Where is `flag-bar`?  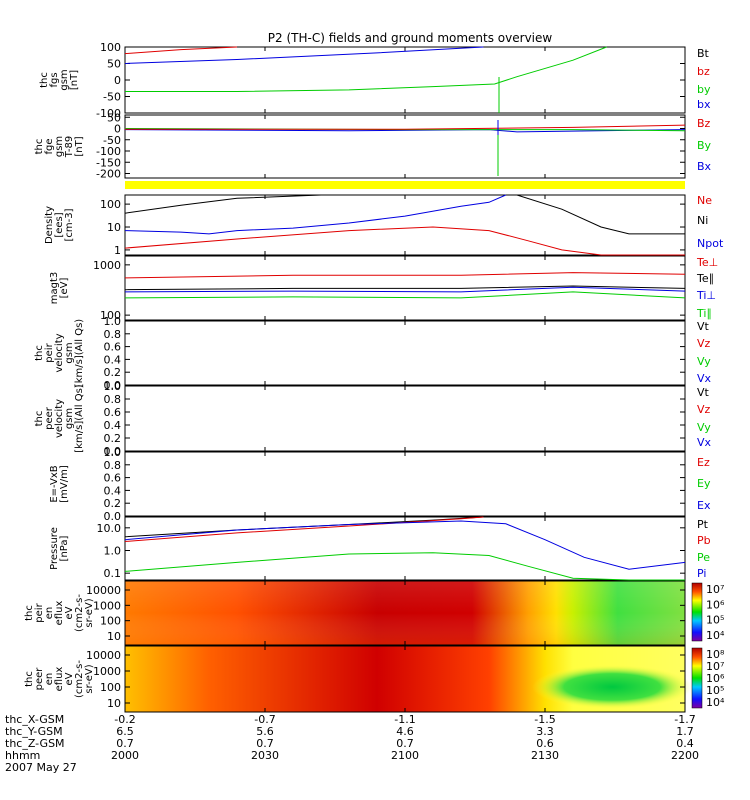 flag-bar is located at coordinates (405, 185).